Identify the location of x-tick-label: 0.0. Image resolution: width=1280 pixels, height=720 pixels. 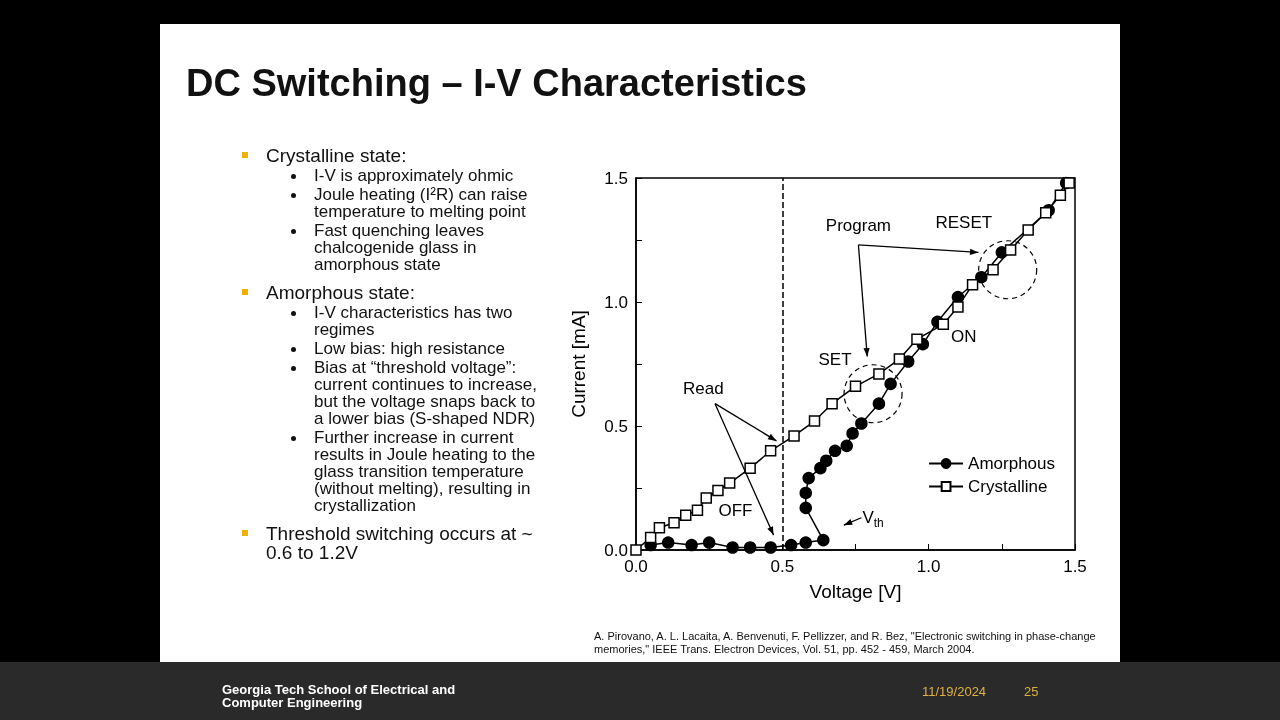
(636, 566).